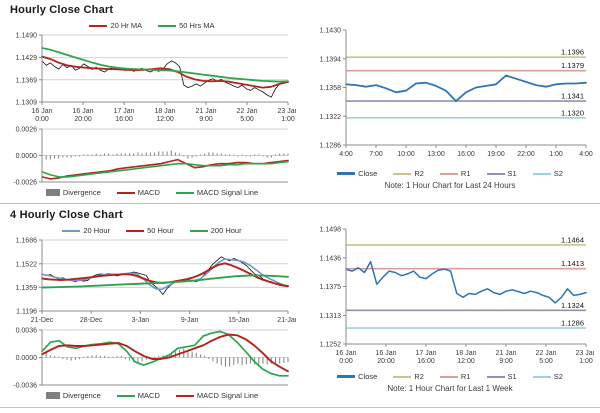  What do you see at coordinates (572, 305) in the screenshot?
I see `svg-text: 1.1324` at bounding box center [572, 305].